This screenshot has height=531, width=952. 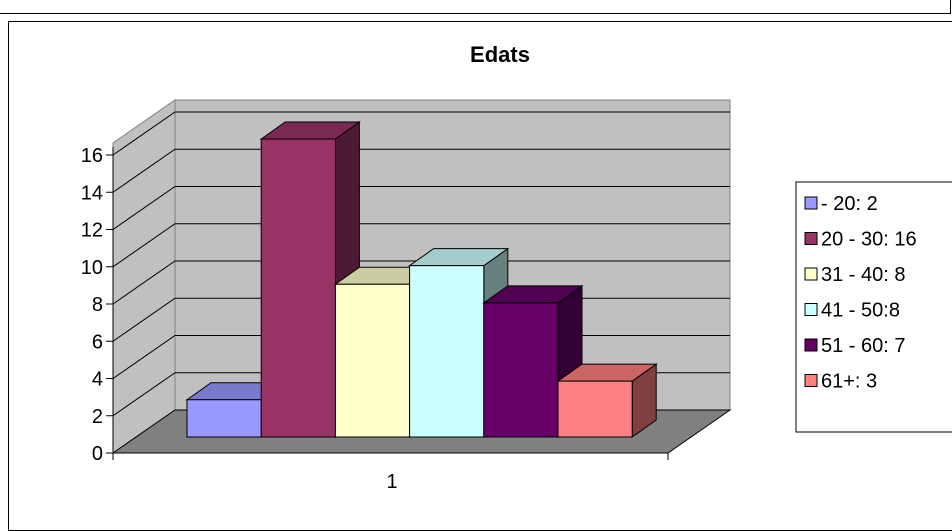 I want to click on legend-label: 41 - 50:8, so click(x=860, y=311).